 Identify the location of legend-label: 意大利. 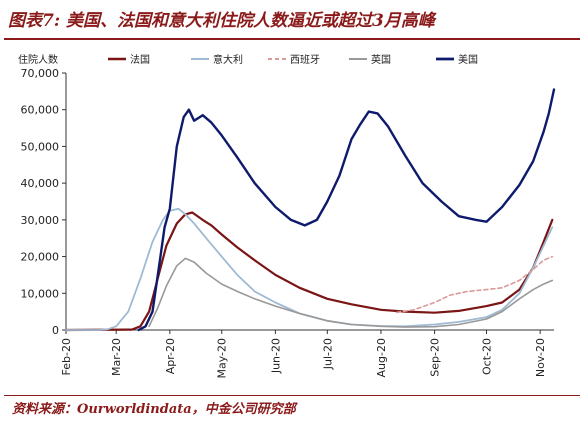
(228, 59).